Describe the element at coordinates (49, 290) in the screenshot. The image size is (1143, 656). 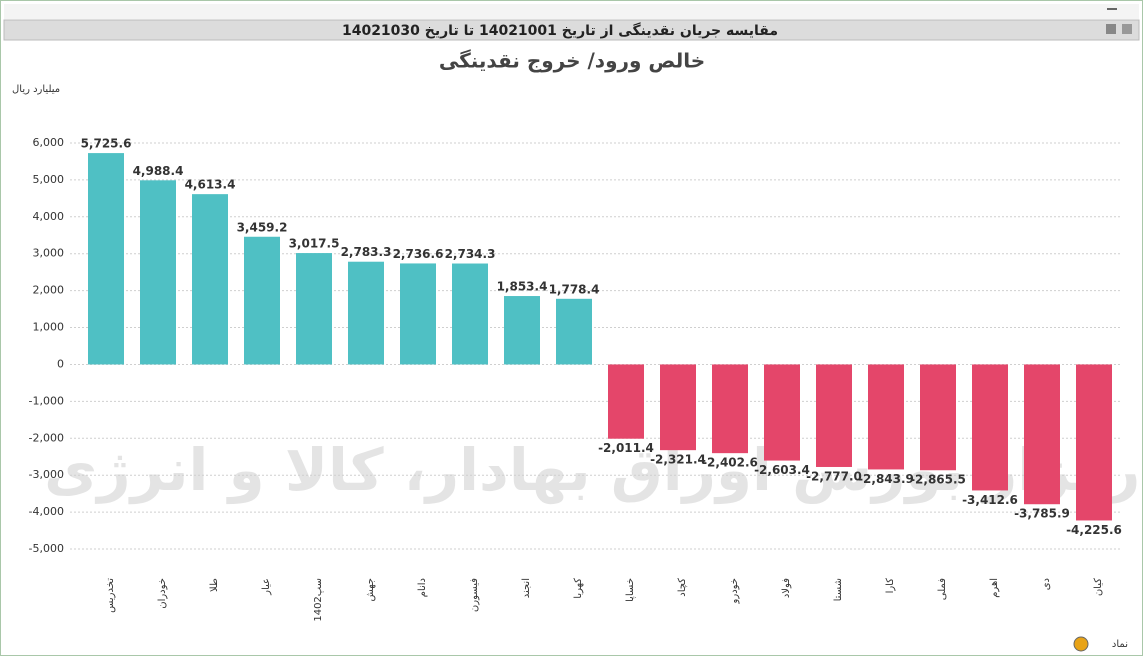
I see `y-tick-label: 2,000` at that location.